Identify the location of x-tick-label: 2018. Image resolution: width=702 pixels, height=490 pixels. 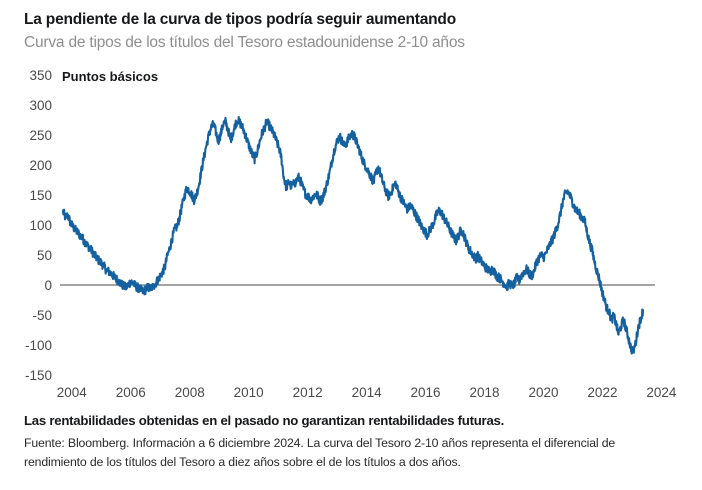
(485, 392).